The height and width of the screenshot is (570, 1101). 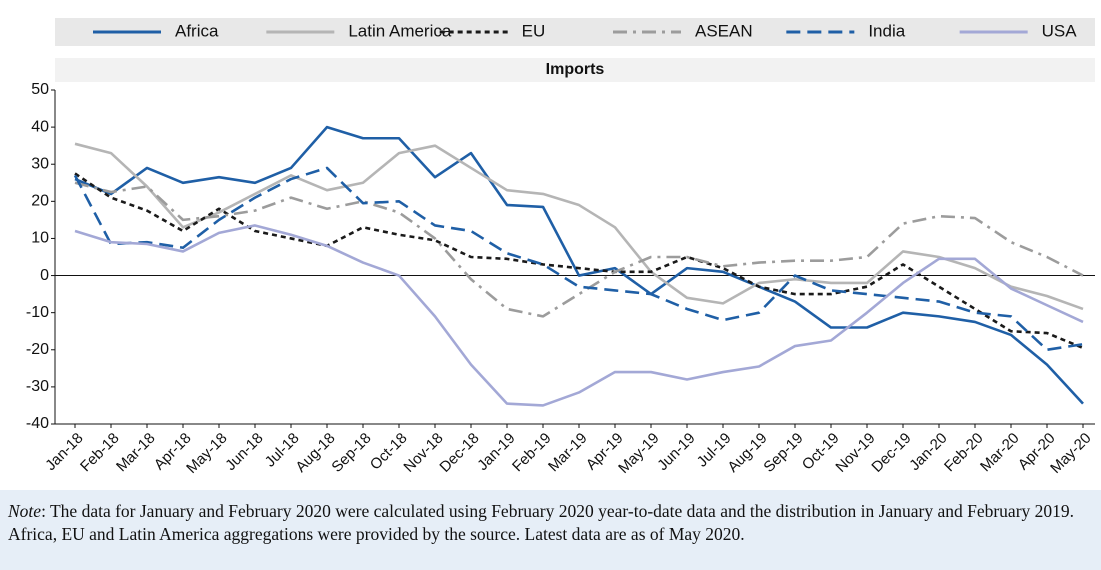 What do you see at coordinates (37, 386) in the screenshot?
I see `y-tick-label: -30` at bounding box center [37, 386].